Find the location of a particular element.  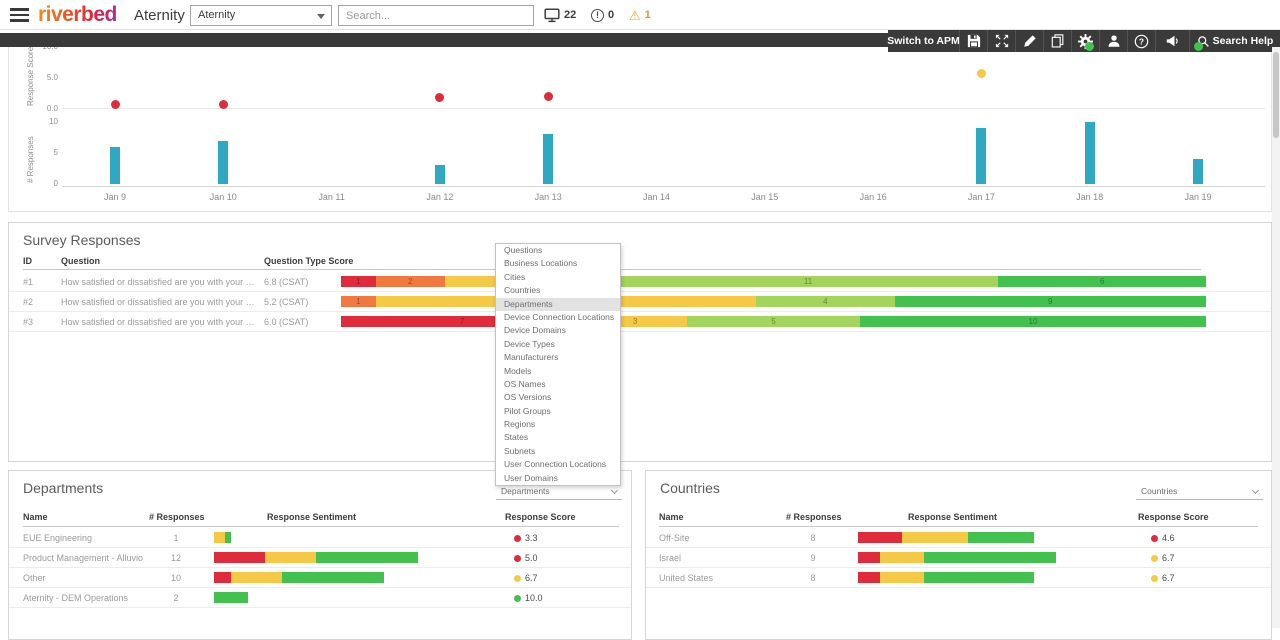

fullscreen-button is located at coordinates (1002, 41).